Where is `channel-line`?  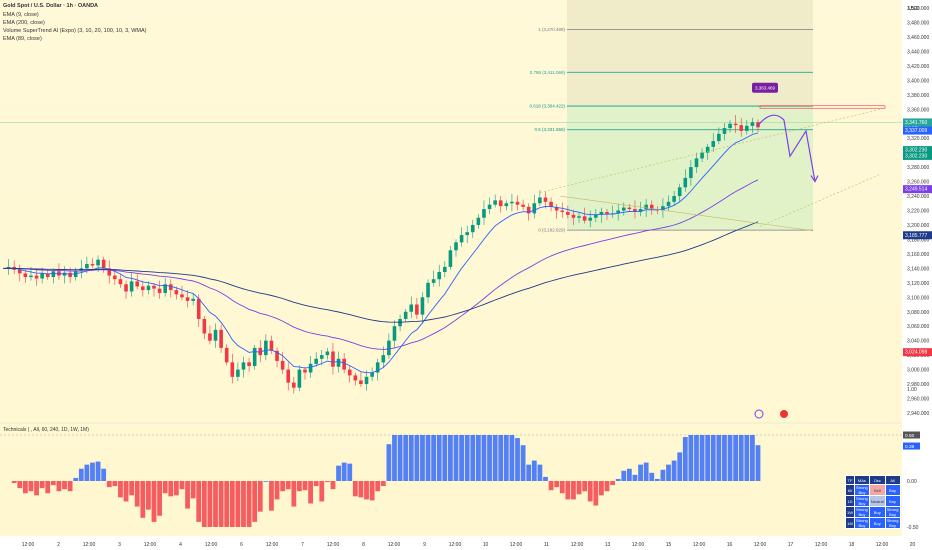
channel-line is located at coordinates (820, 200).